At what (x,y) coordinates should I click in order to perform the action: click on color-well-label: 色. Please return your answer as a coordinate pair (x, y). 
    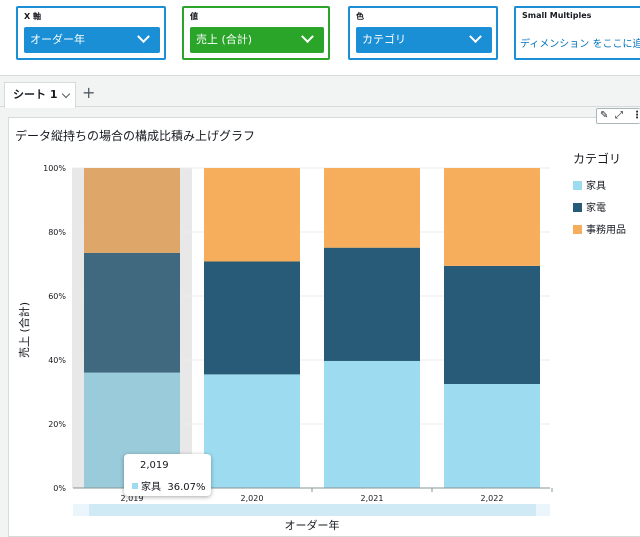
    Looking at the image, I should click on (360, 16).